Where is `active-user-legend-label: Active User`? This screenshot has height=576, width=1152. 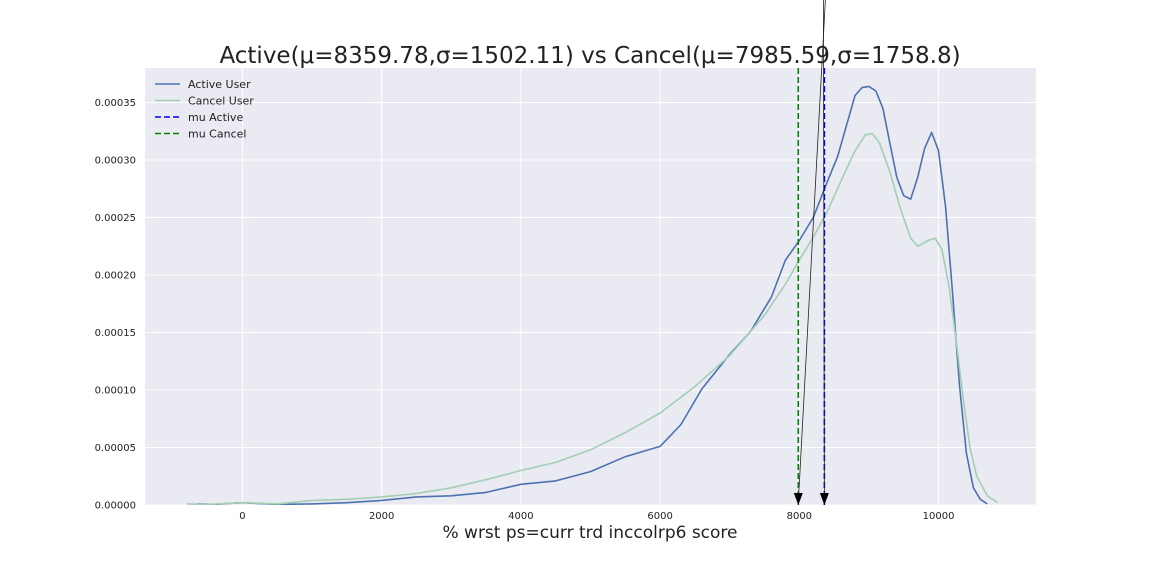
active-user-legend-label: Active User is located at coordinates (219, 84).